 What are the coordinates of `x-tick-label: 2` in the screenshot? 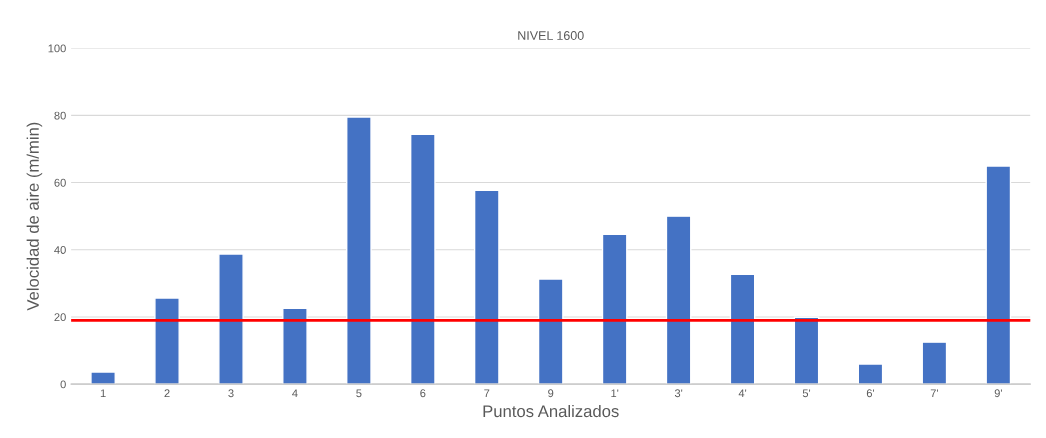 It's located at (167, 393).